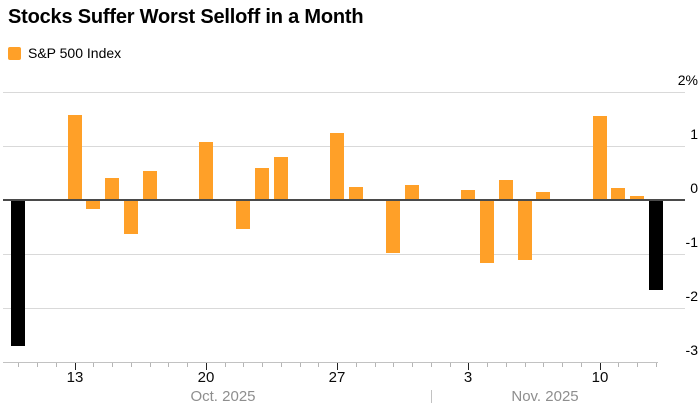 This screenshot has height=411, width=700. What do you see at coordinates (691, 350) in the screenshot?
I see `y-axis-label: -3` at bounding box center [691, 350].